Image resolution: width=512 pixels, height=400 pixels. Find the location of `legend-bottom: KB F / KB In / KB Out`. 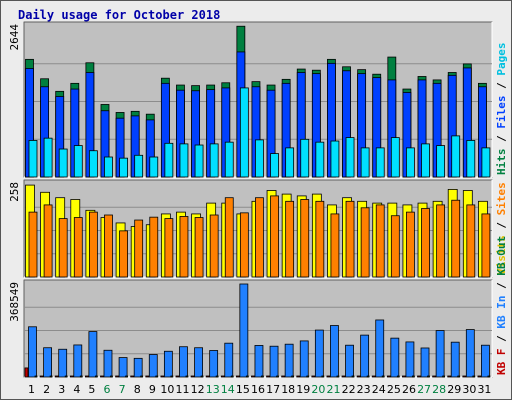

legend-bottom: KB F / KB In / KB Out is located at coordinates (501, 305).